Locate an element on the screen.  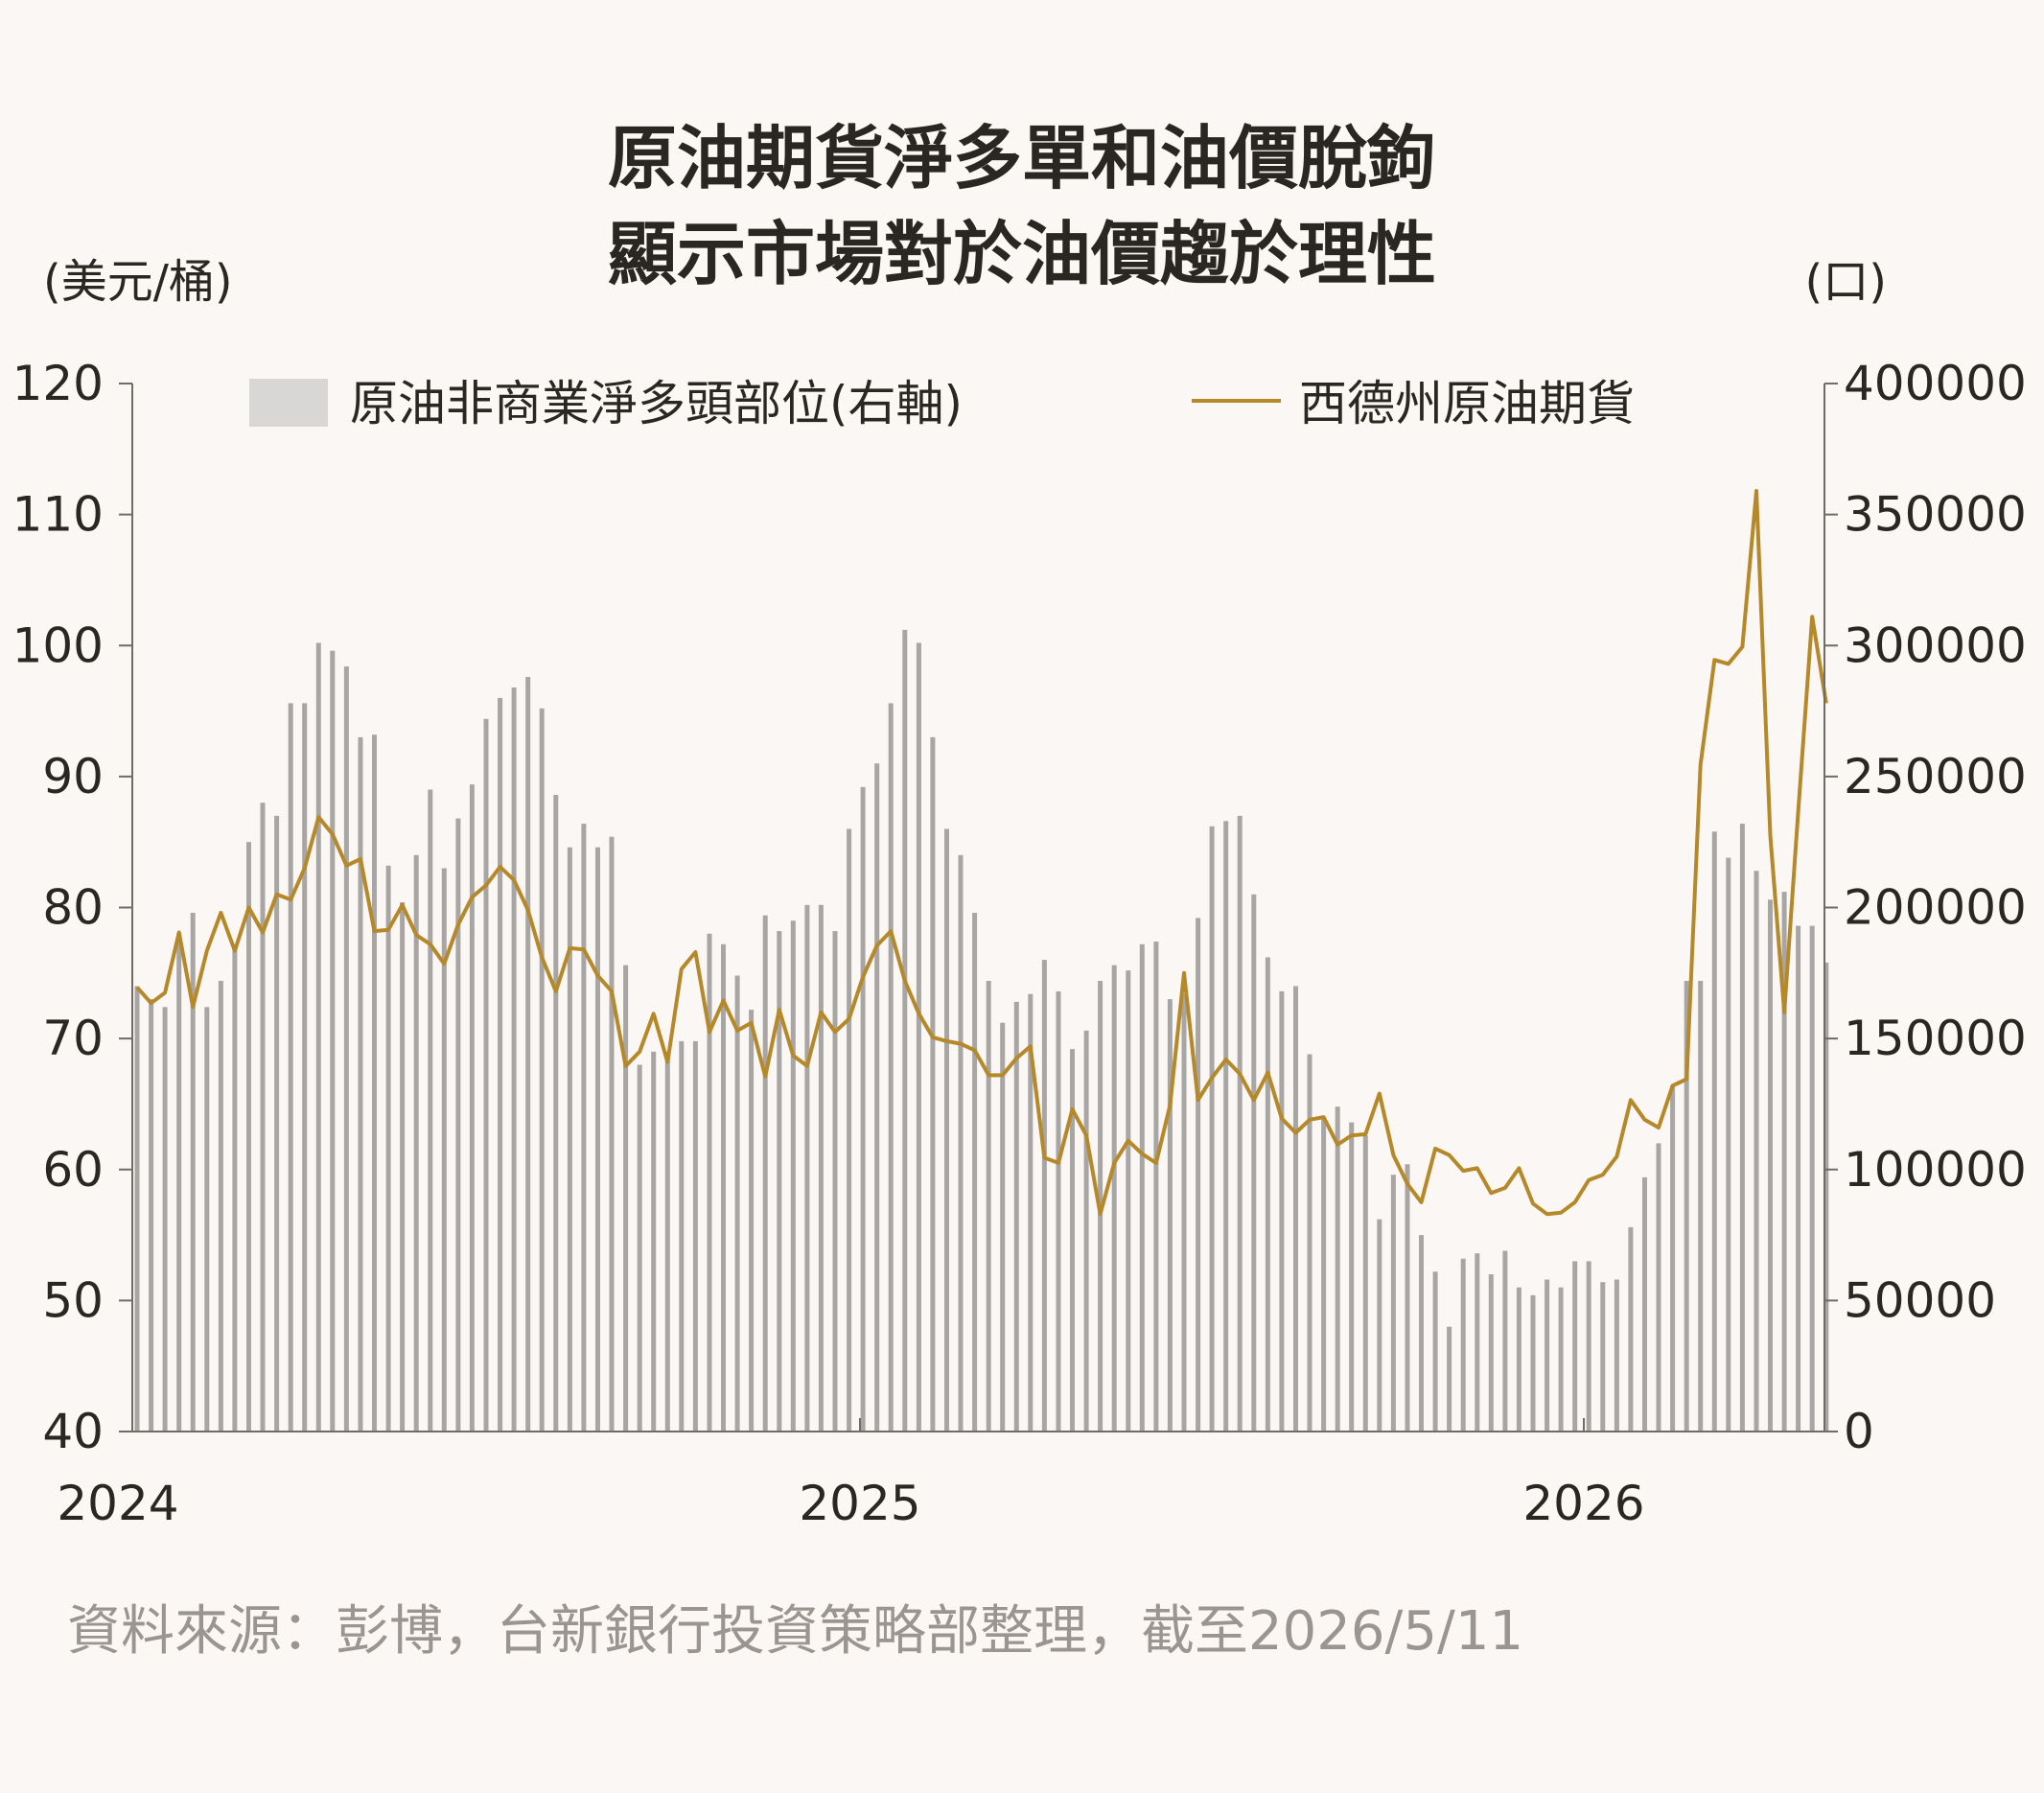
right-tick-label: 250000 is located at coordinates (1935, 776).